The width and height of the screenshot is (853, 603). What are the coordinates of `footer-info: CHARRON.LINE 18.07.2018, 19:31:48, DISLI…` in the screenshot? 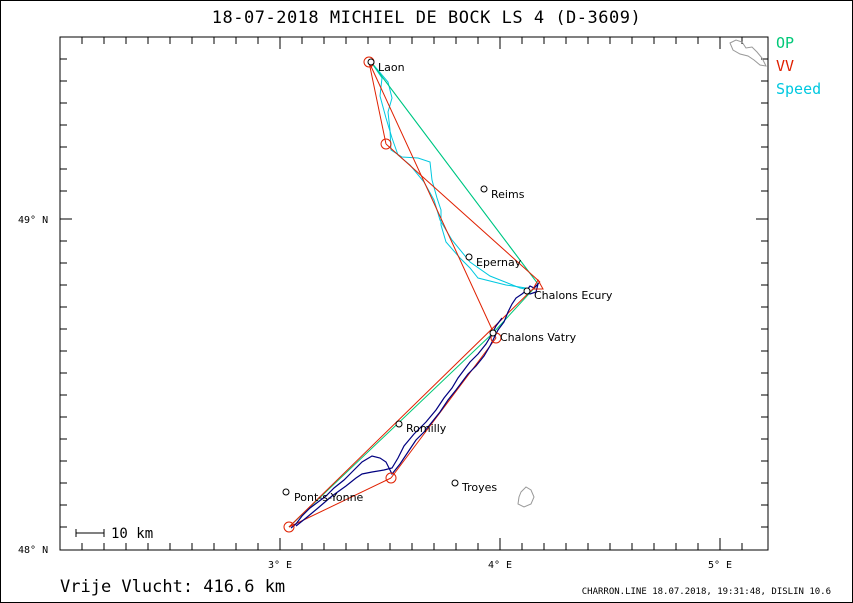 It's located at (706, 592).